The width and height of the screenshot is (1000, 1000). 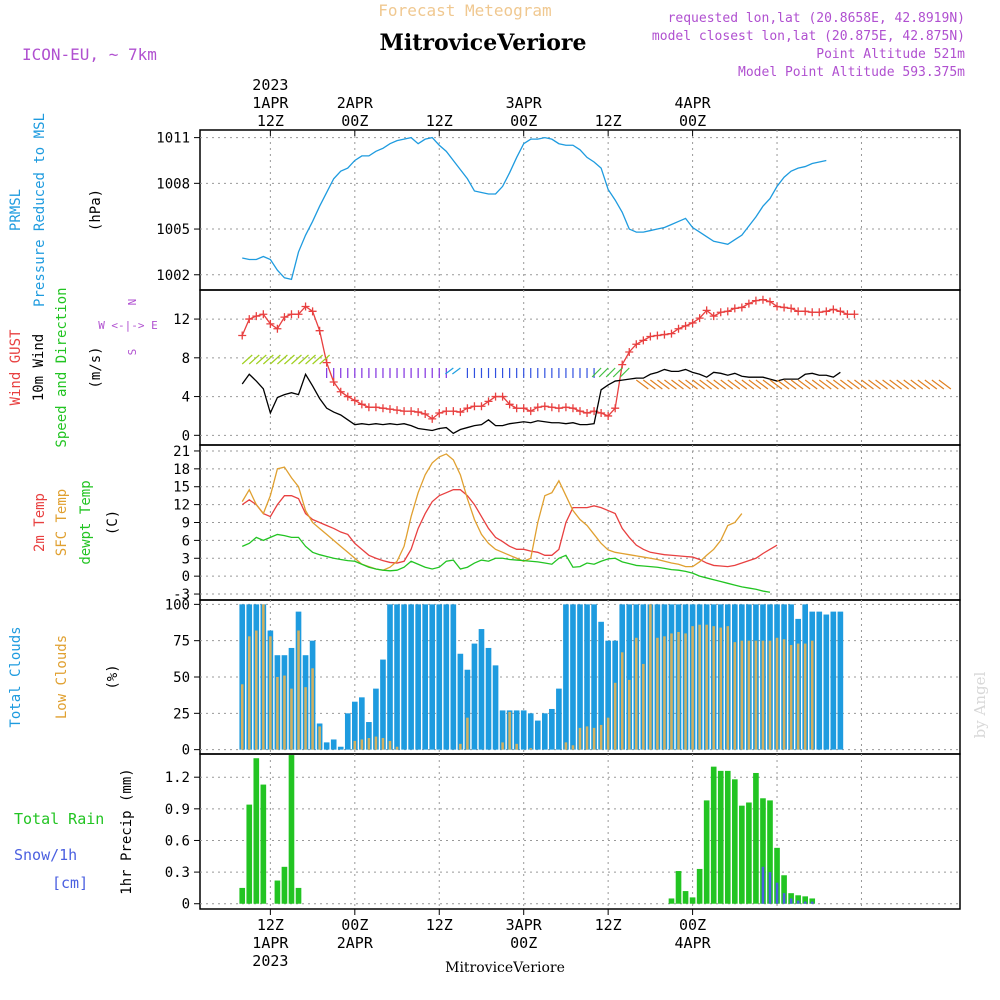 I want to click on bottom-time-label: 2APR, so click(x=355, y=943).